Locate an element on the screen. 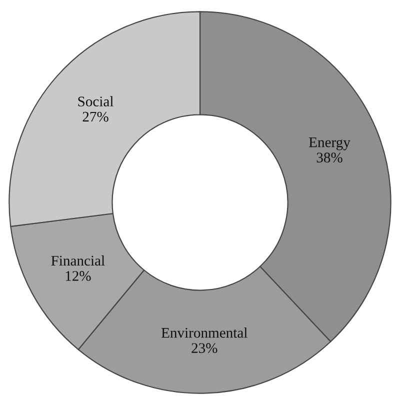 The height and width of the screenshot is (405, 400). slice-label: Environmental is located at coordinates (204, 332).